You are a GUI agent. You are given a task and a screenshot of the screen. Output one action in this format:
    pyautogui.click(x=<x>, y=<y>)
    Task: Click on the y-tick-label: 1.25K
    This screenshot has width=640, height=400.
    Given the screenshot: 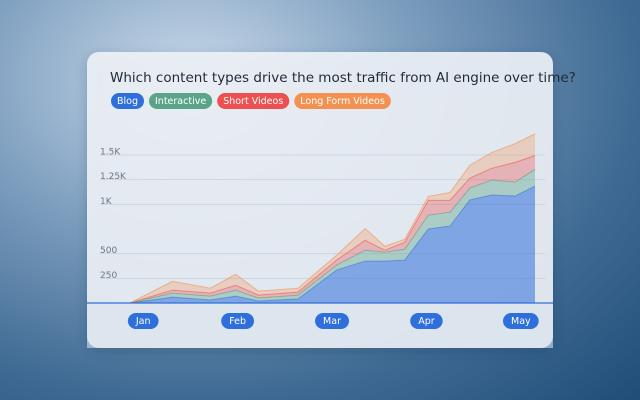 What is the action you would take?
    pyautogui.click(x=113, y=177)
    